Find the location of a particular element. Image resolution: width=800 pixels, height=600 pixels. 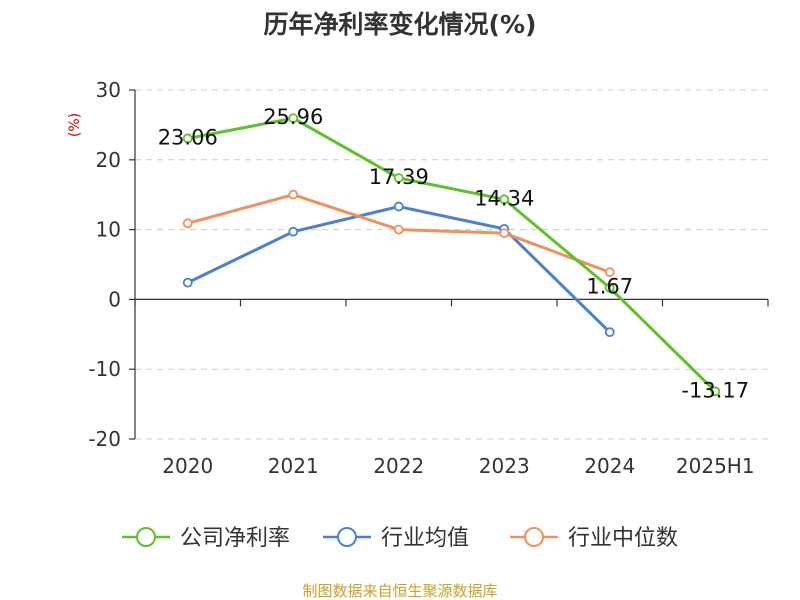

legend-item: 行业均值 is located at coordinates (396, 538).